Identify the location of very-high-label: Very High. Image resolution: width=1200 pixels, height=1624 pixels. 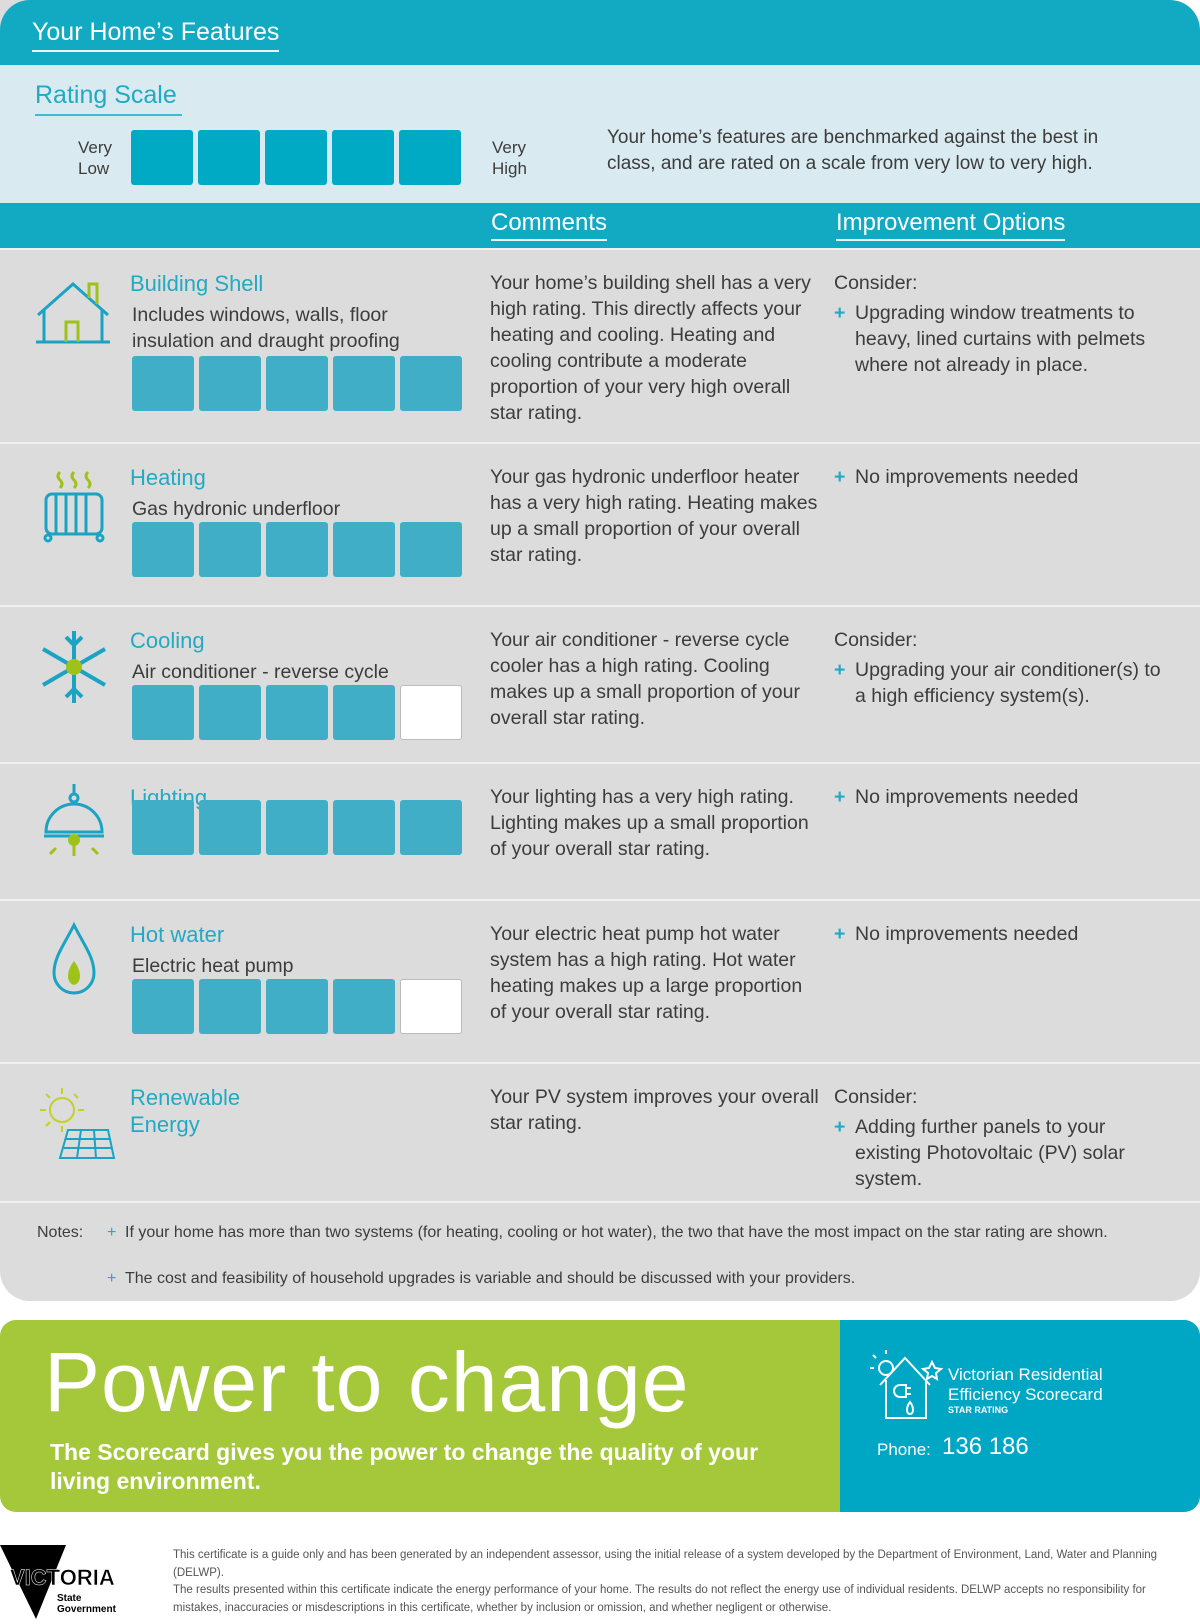
(509, 158).